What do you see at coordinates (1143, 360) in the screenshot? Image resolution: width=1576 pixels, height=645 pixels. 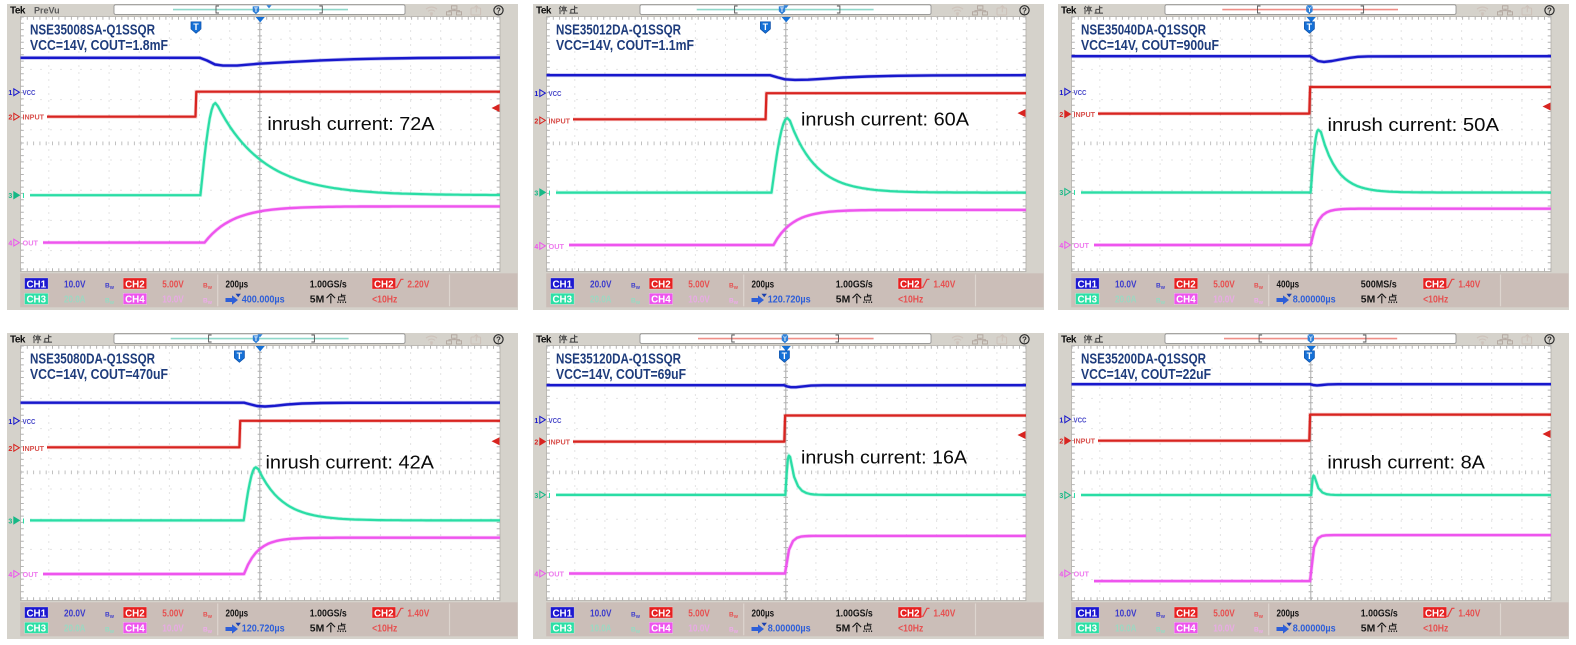 I see `svg-text: NSE35200DA-Q1SSQR` at bounding box center [1143, 360].